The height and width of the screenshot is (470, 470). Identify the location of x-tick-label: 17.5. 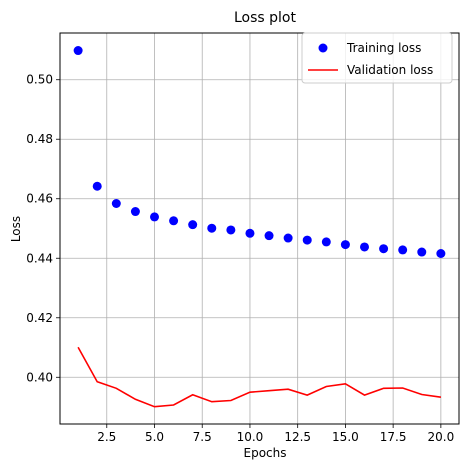
(393, 437).